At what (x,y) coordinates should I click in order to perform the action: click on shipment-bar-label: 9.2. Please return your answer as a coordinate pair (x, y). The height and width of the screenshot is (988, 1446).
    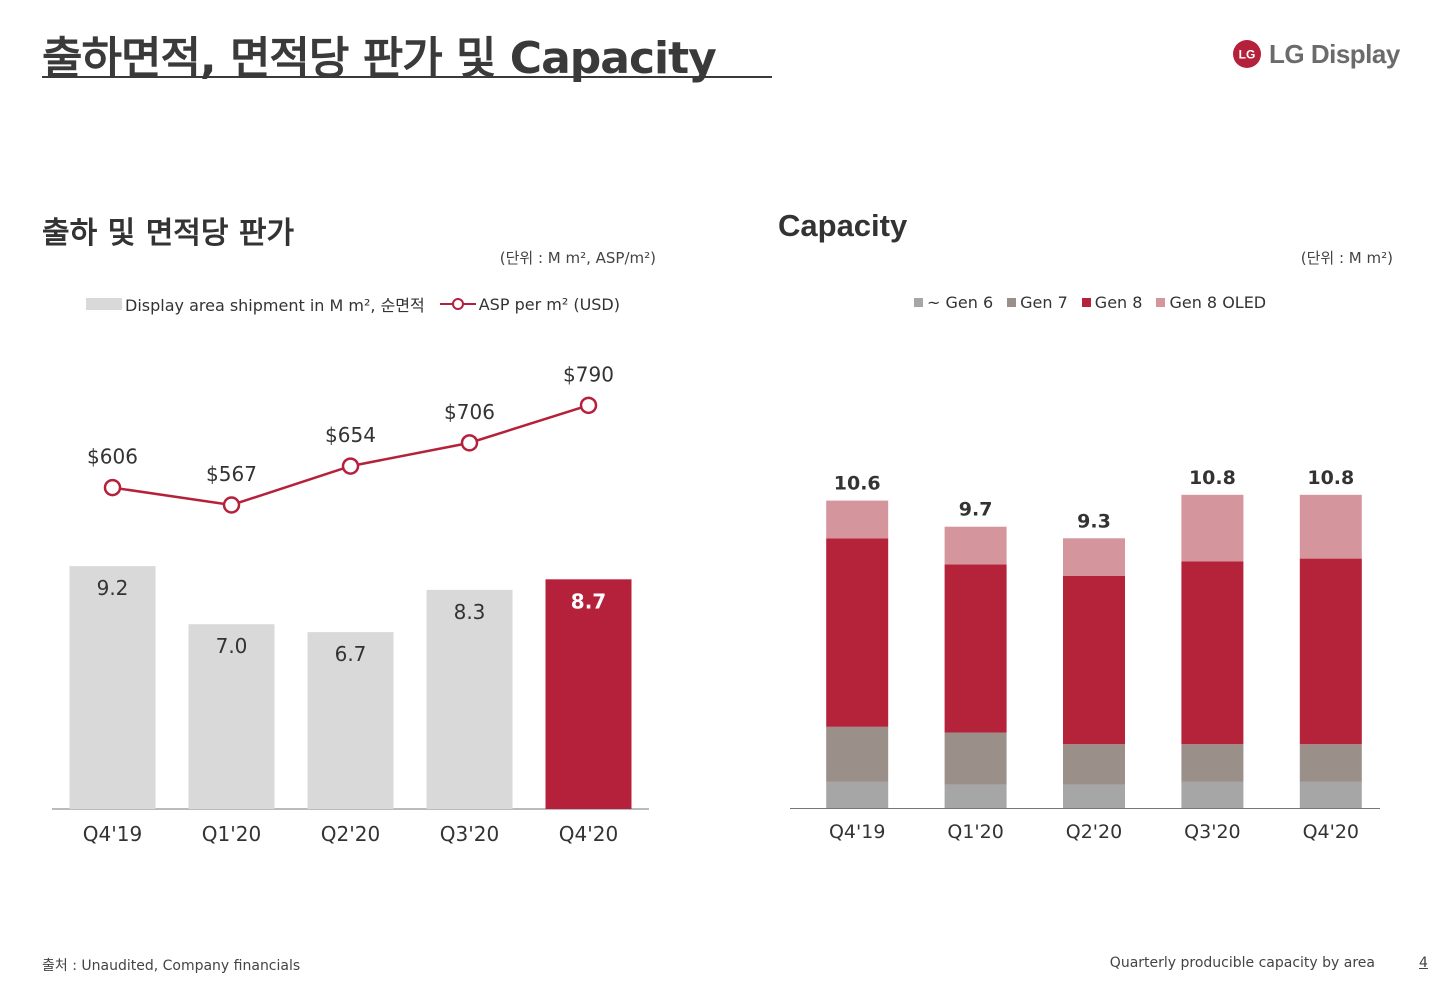
    Looking at the image, I should click on (113, 588).